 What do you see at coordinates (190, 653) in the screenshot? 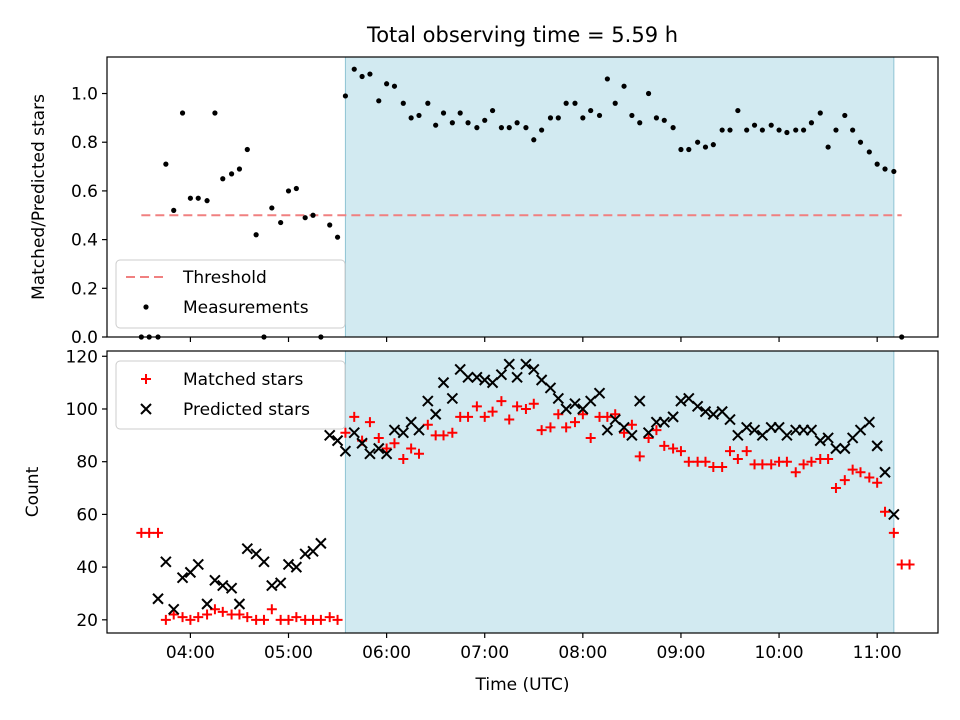
I see `time-x-tick-label: 04:00` at bounding box center [190, 653].